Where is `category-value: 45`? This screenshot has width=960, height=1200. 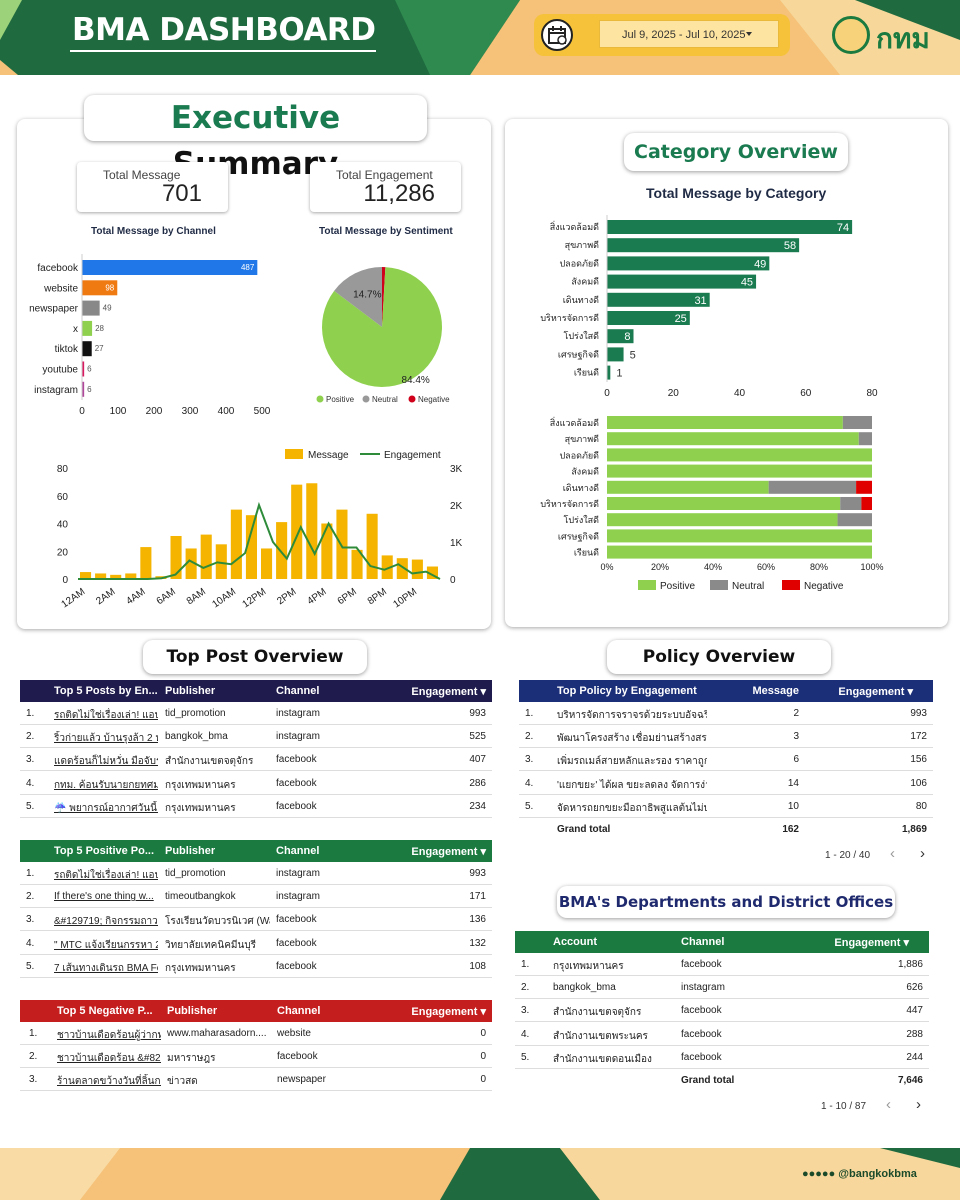 category-value: 45 is located at coordinates (747, 283).